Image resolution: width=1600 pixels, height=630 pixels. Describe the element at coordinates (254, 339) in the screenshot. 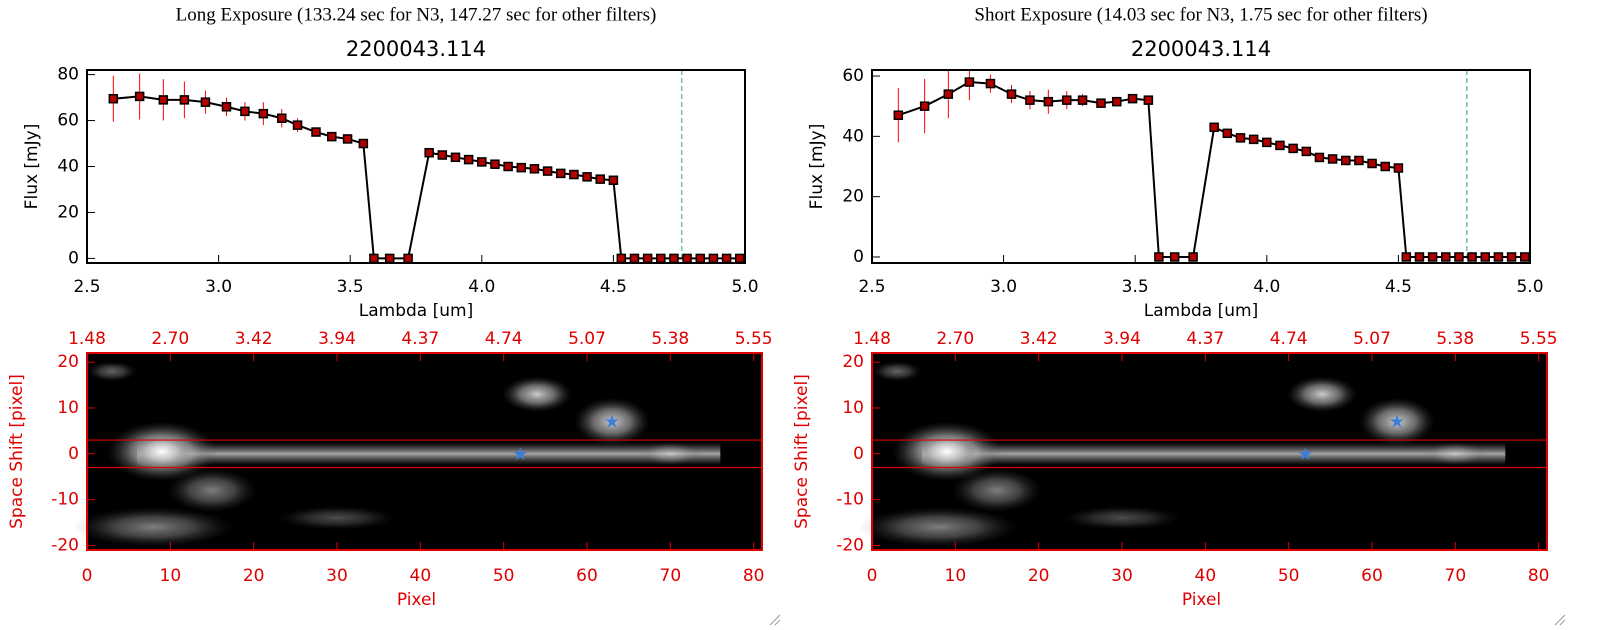

I see `top-tick-label: 3.42` at that location.